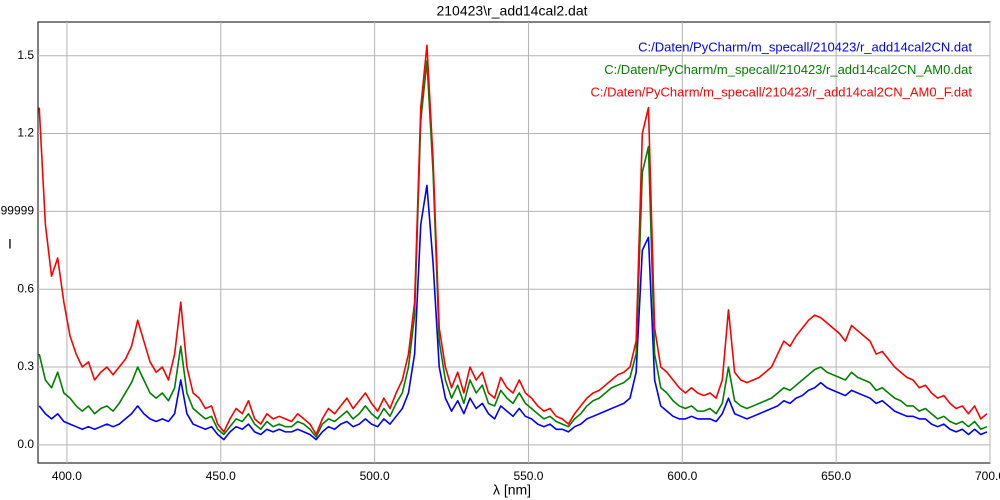 The height and width of the screenshot is (500, 1000). Describe the element at coordinates (25, 133) in the screenshot. I see `y-tick-label: 1.2` at that location.